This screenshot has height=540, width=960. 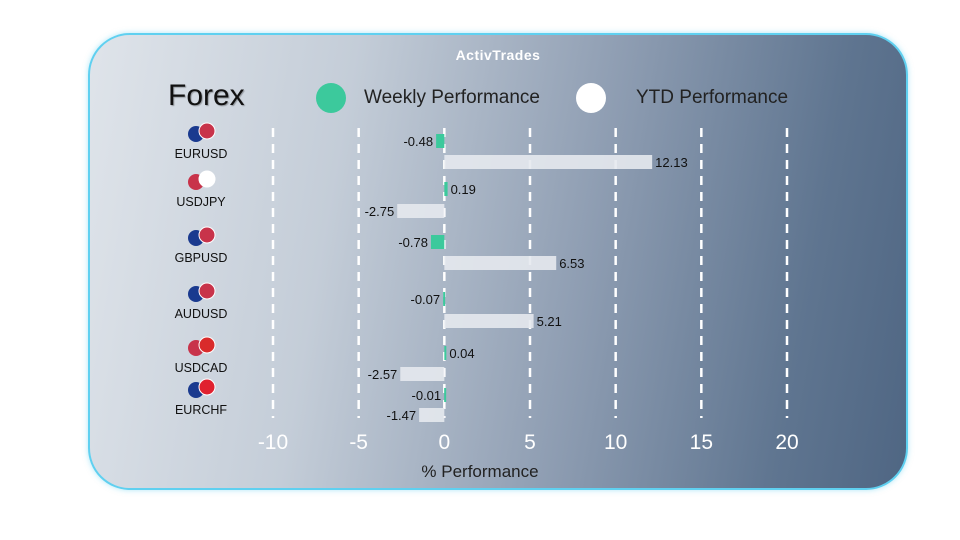 I want to click on ytd-data-label: 12.13, so click(x=671, y=162).